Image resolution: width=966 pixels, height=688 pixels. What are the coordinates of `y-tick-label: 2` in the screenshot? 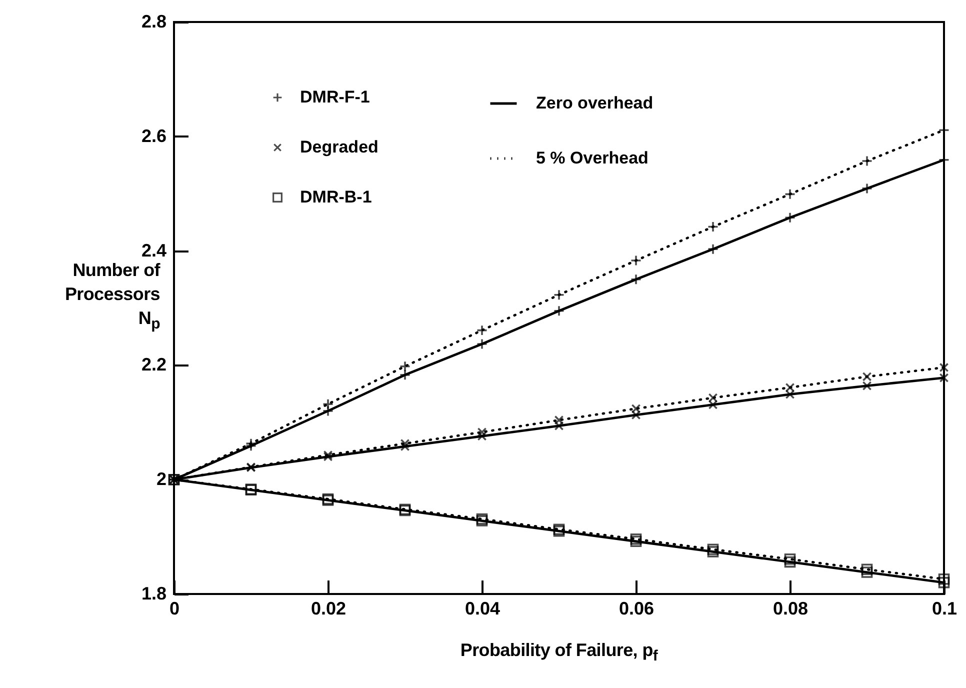 It's located at (161, 479).